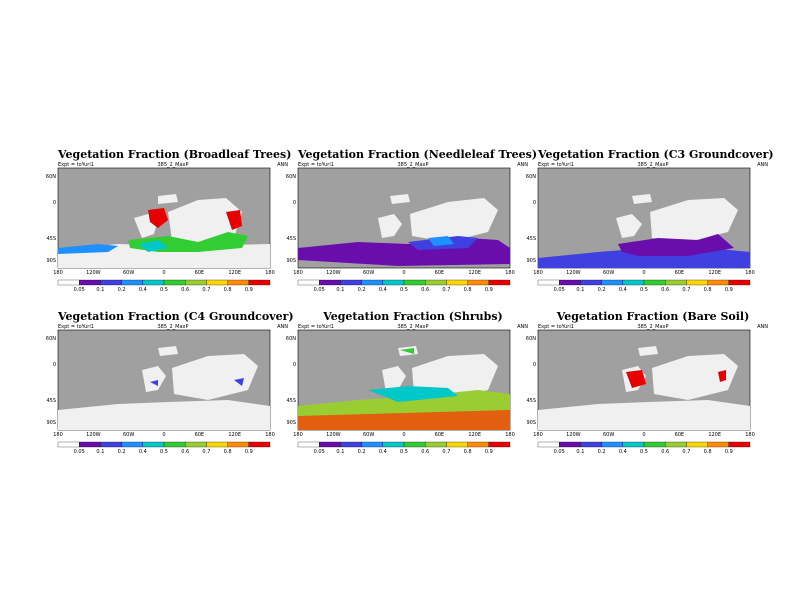 The height and width of the screenshot is (600, 800). I want to click on panel-title: Vegetation Fraction (C3 Groundcover), so click(656, 154).